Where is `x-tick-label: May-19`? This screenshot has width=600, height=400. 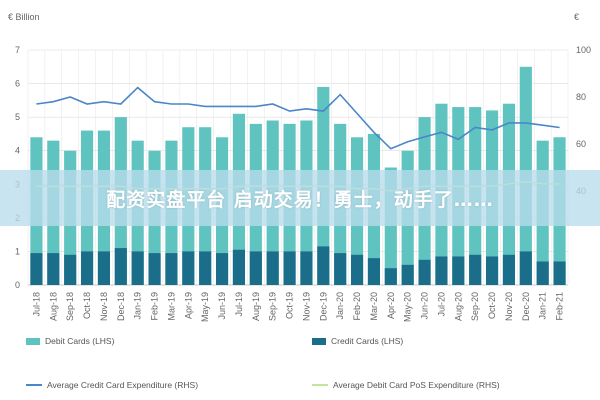
x-tick-label: May-19 is located at coordinates (205, 307).